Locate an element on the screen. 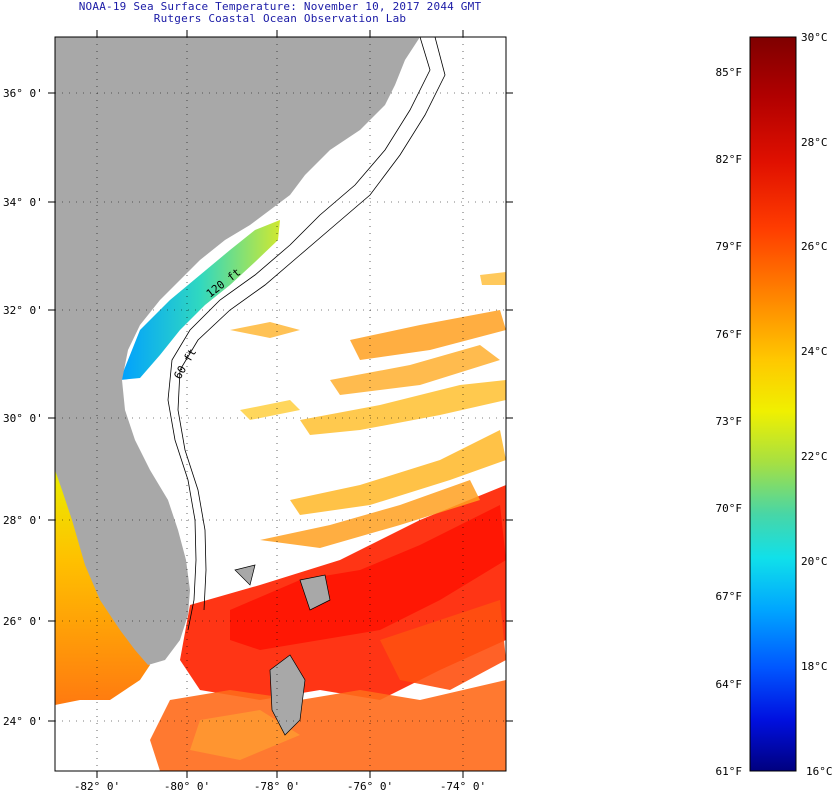 The height and width of the screenshot is (793, 832). lat-label: 34° 0' is located at coordinates (23, 202).